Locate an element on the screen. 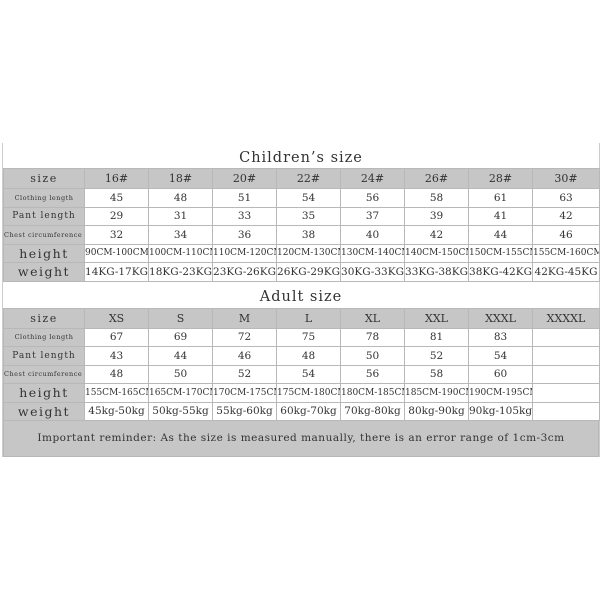 The image size is (600, 600). children-cell-height: 120CM-130CM is located at coordinates (308, 253).